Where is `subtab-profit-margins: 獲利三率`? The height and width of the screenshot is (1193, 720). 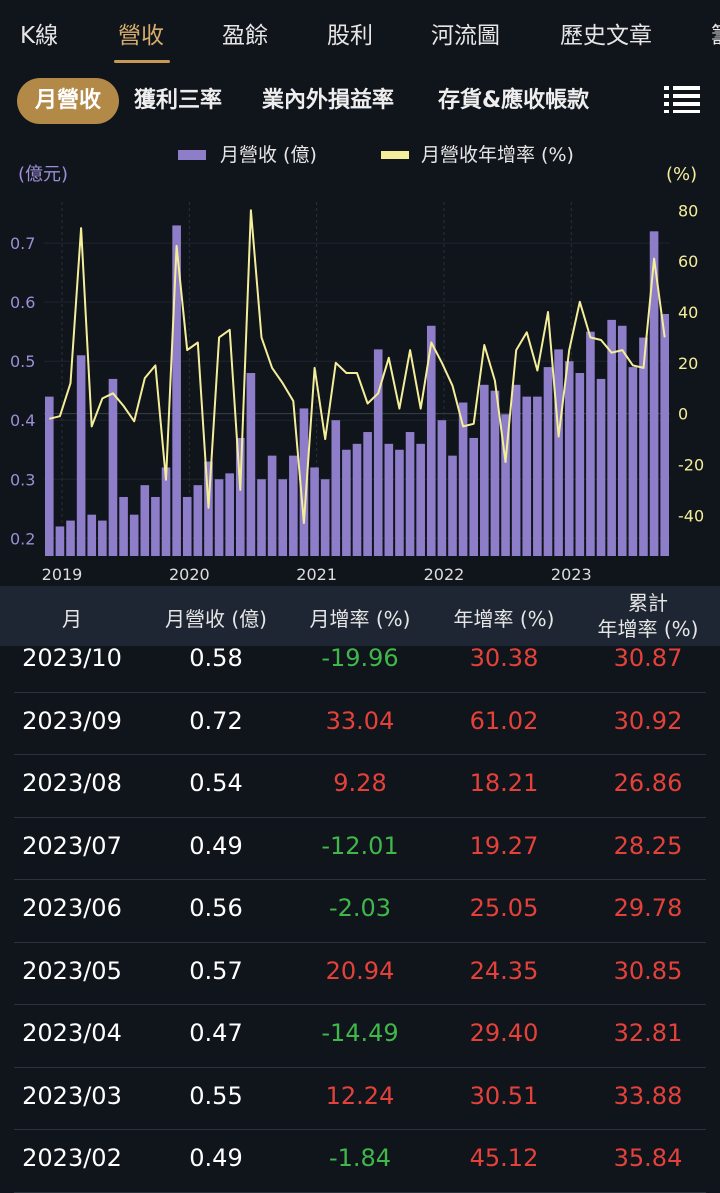 subtab-profit-margins: 獲利三率 is located at coordinates (178, 100).